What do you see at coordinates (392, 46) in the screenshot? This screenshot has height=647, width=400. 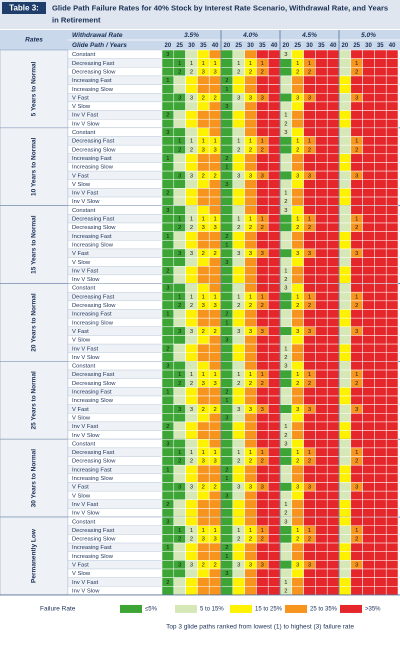 I see `year-header: 40` at bounding box center [392, 46].